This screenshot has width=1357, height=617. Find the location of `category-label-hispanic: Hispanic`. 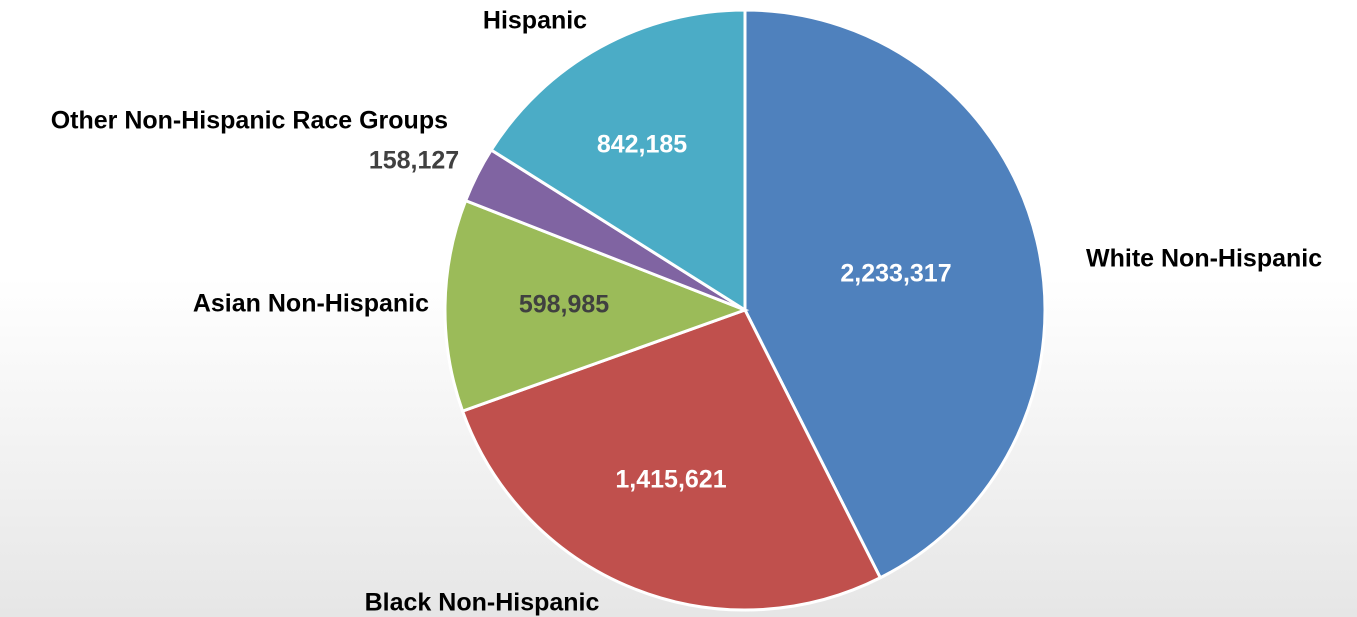

category-label-hispanic: Hispanic is located at coordinates (535, 21).